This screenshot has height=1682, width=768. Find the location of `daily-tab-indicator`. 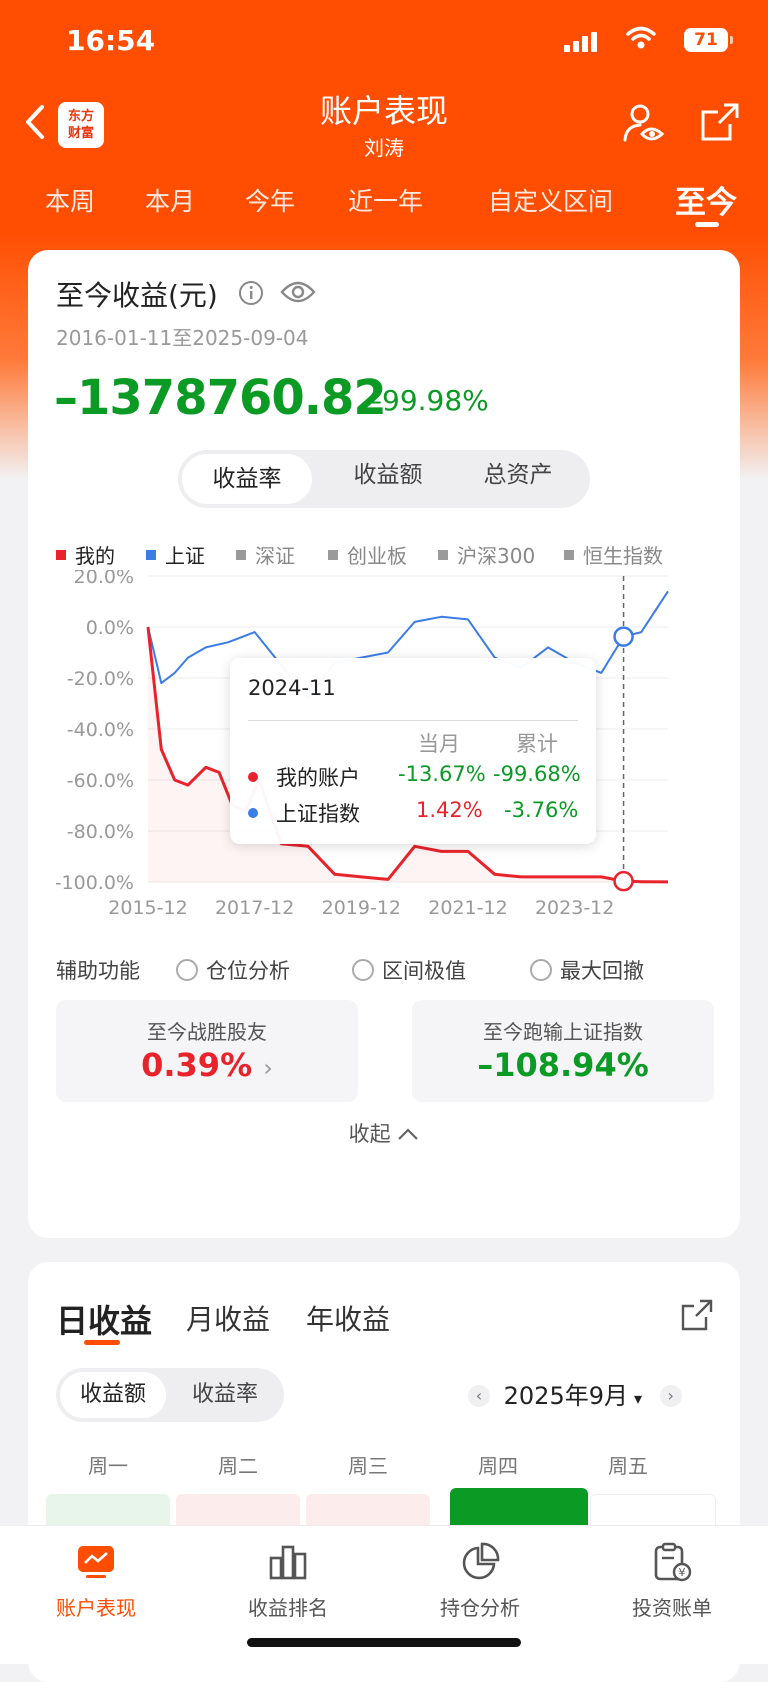

daily-tab-indicator is located at coordinates (102, 1342).